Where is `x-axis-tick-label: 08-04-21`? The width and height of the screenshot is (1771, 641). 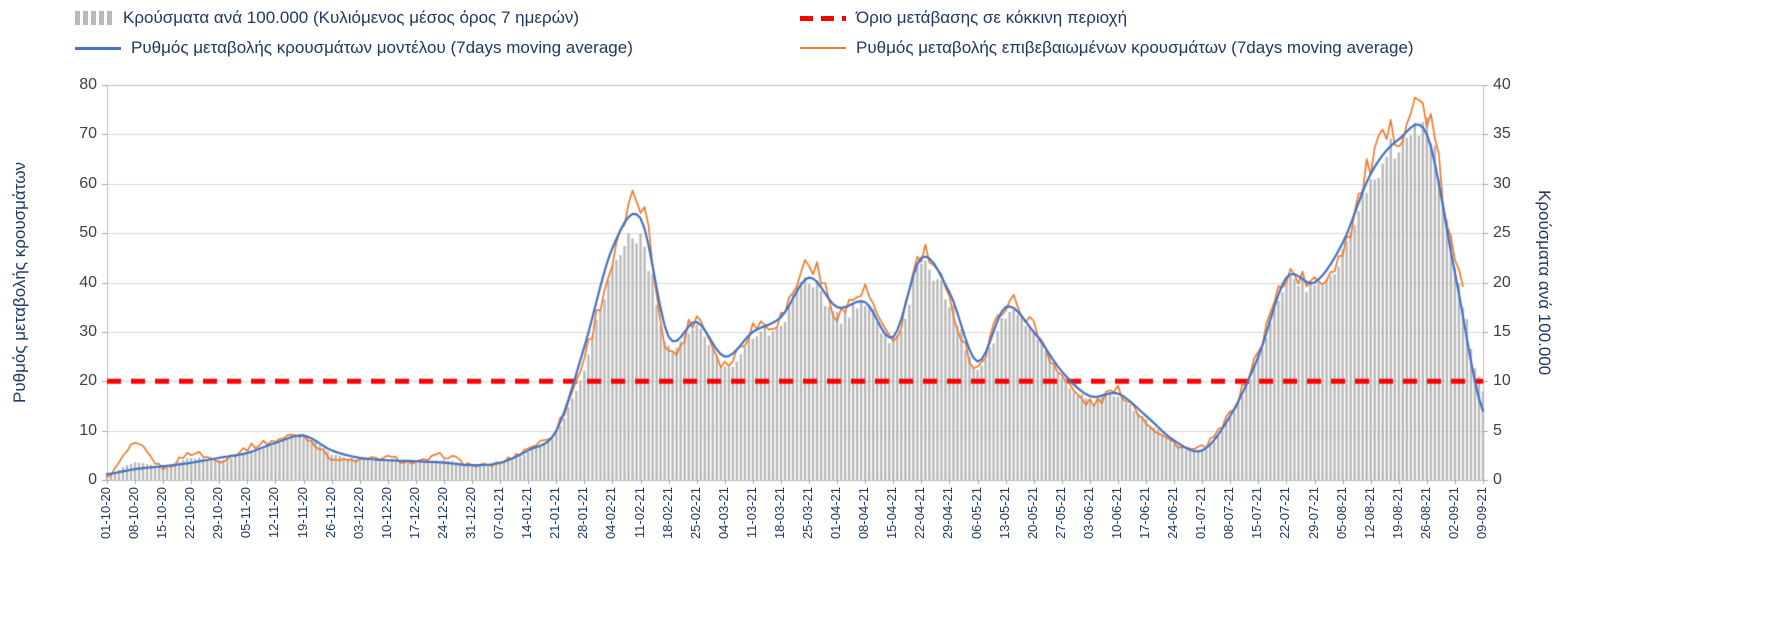
x-axis-tick-label: 08-04-21 is located at coordinates (864, 513).